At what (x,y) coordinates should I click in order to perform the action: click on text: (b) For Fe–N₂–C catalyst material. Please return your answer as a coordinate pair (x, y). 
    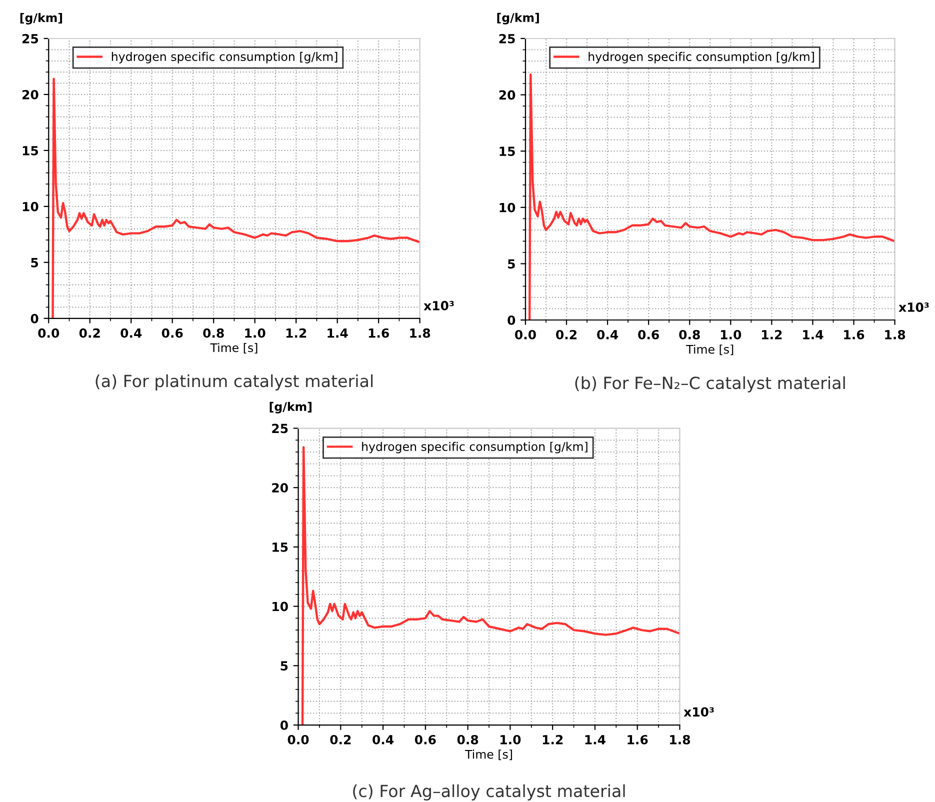
    Looking at the image, I should click on (710, 384).